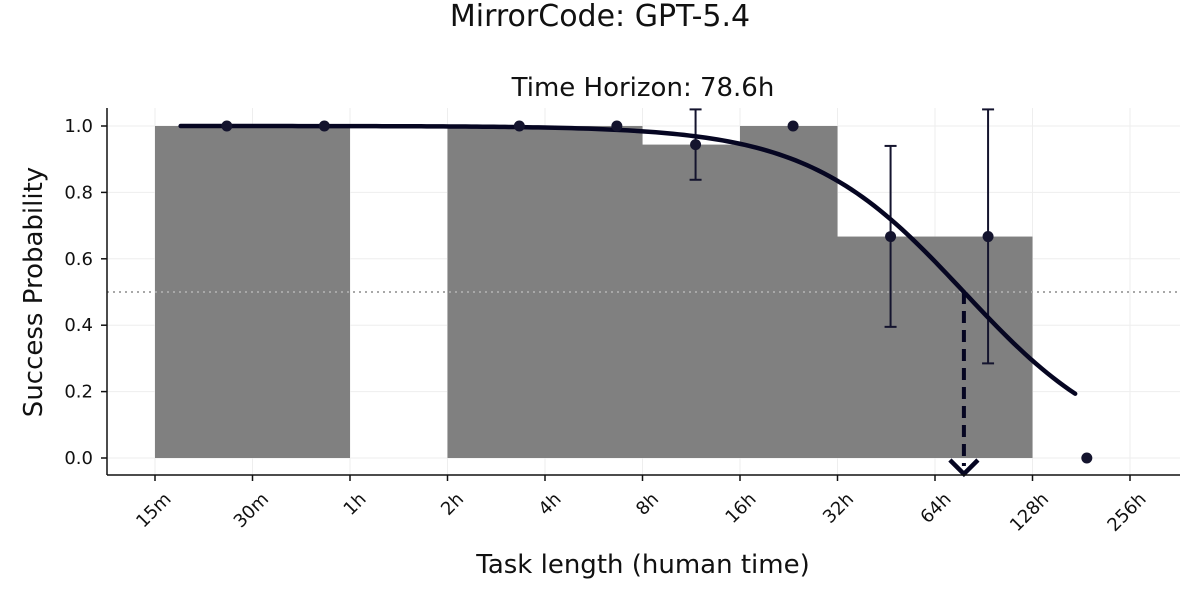 This screenshot has height=600, width=1200. What do you see at coordinates (838, 508) in the screenshot?
I see `x-tick-label: 32h` at bounding box center [838, 508].